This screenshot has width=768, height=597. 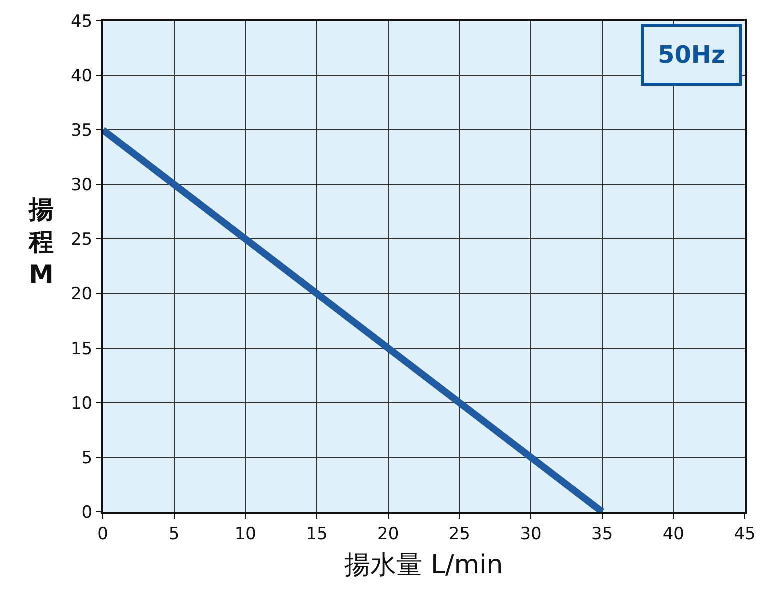 I want to click on x-tick-label: 20, so click(x=389, y=534).